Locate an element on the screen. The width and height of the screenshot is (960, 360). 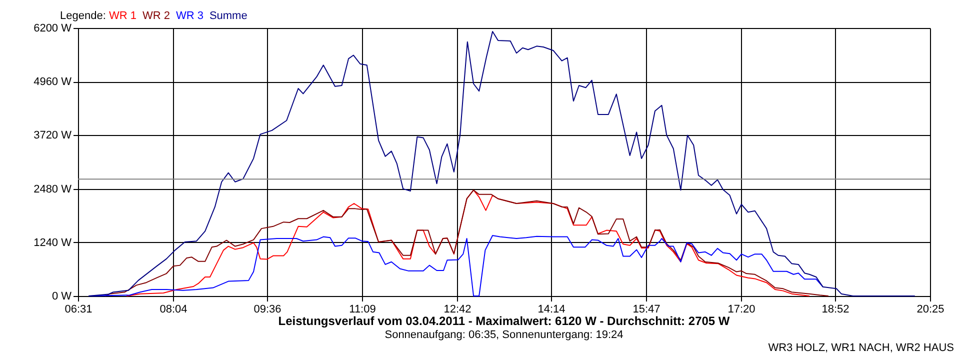
x-tick-label: 18:52 is located at coordinates (836, 310).